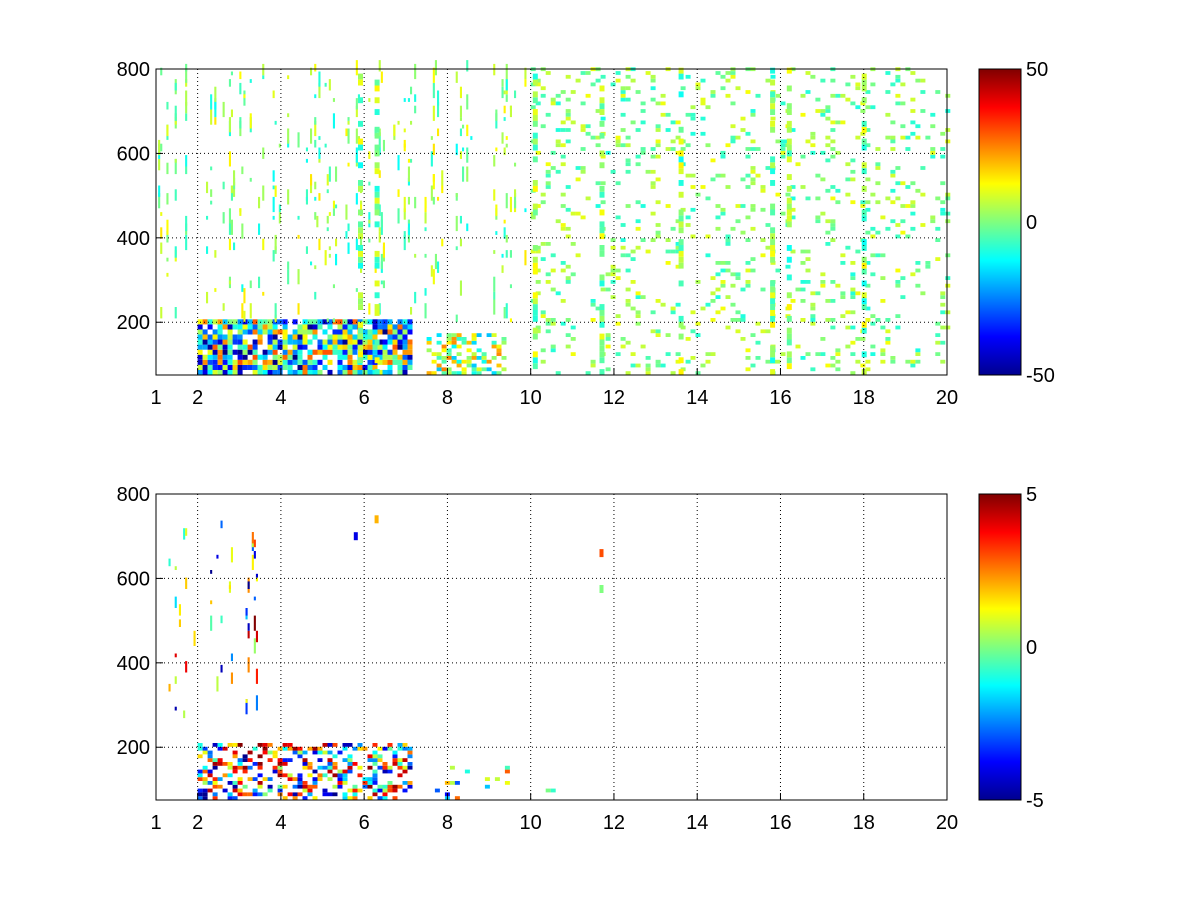 Image resolution: width=1200 pixels, height=900 pixels. What do you see at coordinates (531, 823) in the screenshot?
I see `x-tick-label: 10` at bounding box center [531, 823].